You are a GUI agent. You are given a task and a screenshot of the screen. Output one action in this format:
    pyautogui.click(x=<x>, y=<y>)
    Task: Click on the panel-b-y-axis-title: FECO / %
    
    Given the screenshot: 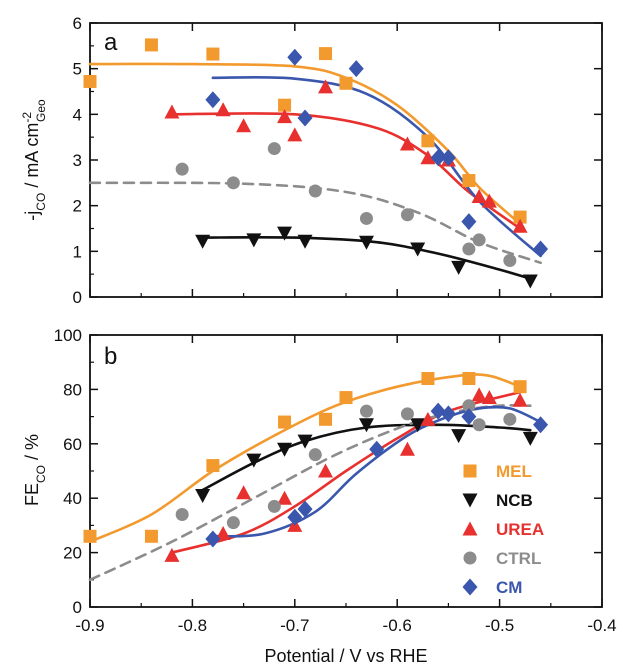 What is the action you would take?
    pyautogui.click(x=35, y=470)
    